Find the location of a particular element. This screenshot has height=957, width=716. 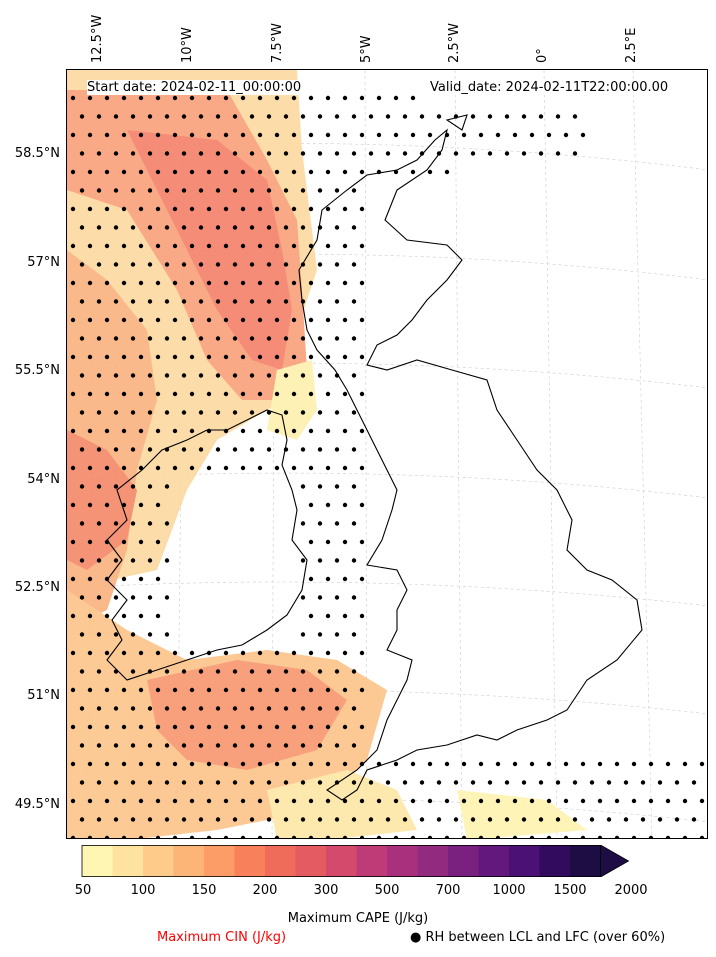

lat-label: 55.5°N is located at coordinates (37, 370).